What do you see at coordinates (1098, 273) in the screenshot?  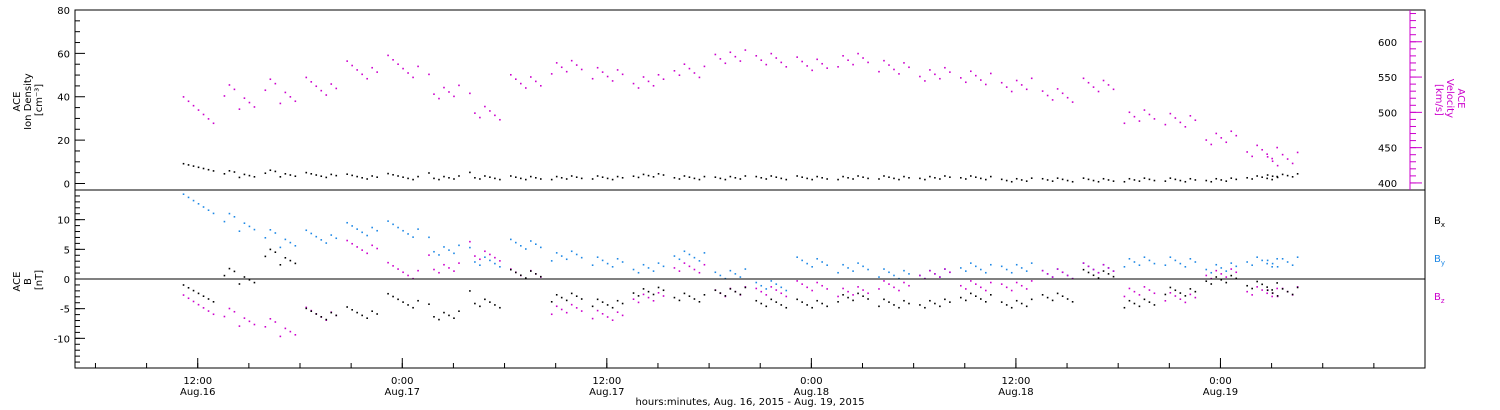 I see `bx-point` at bounding box center [1098, 273].